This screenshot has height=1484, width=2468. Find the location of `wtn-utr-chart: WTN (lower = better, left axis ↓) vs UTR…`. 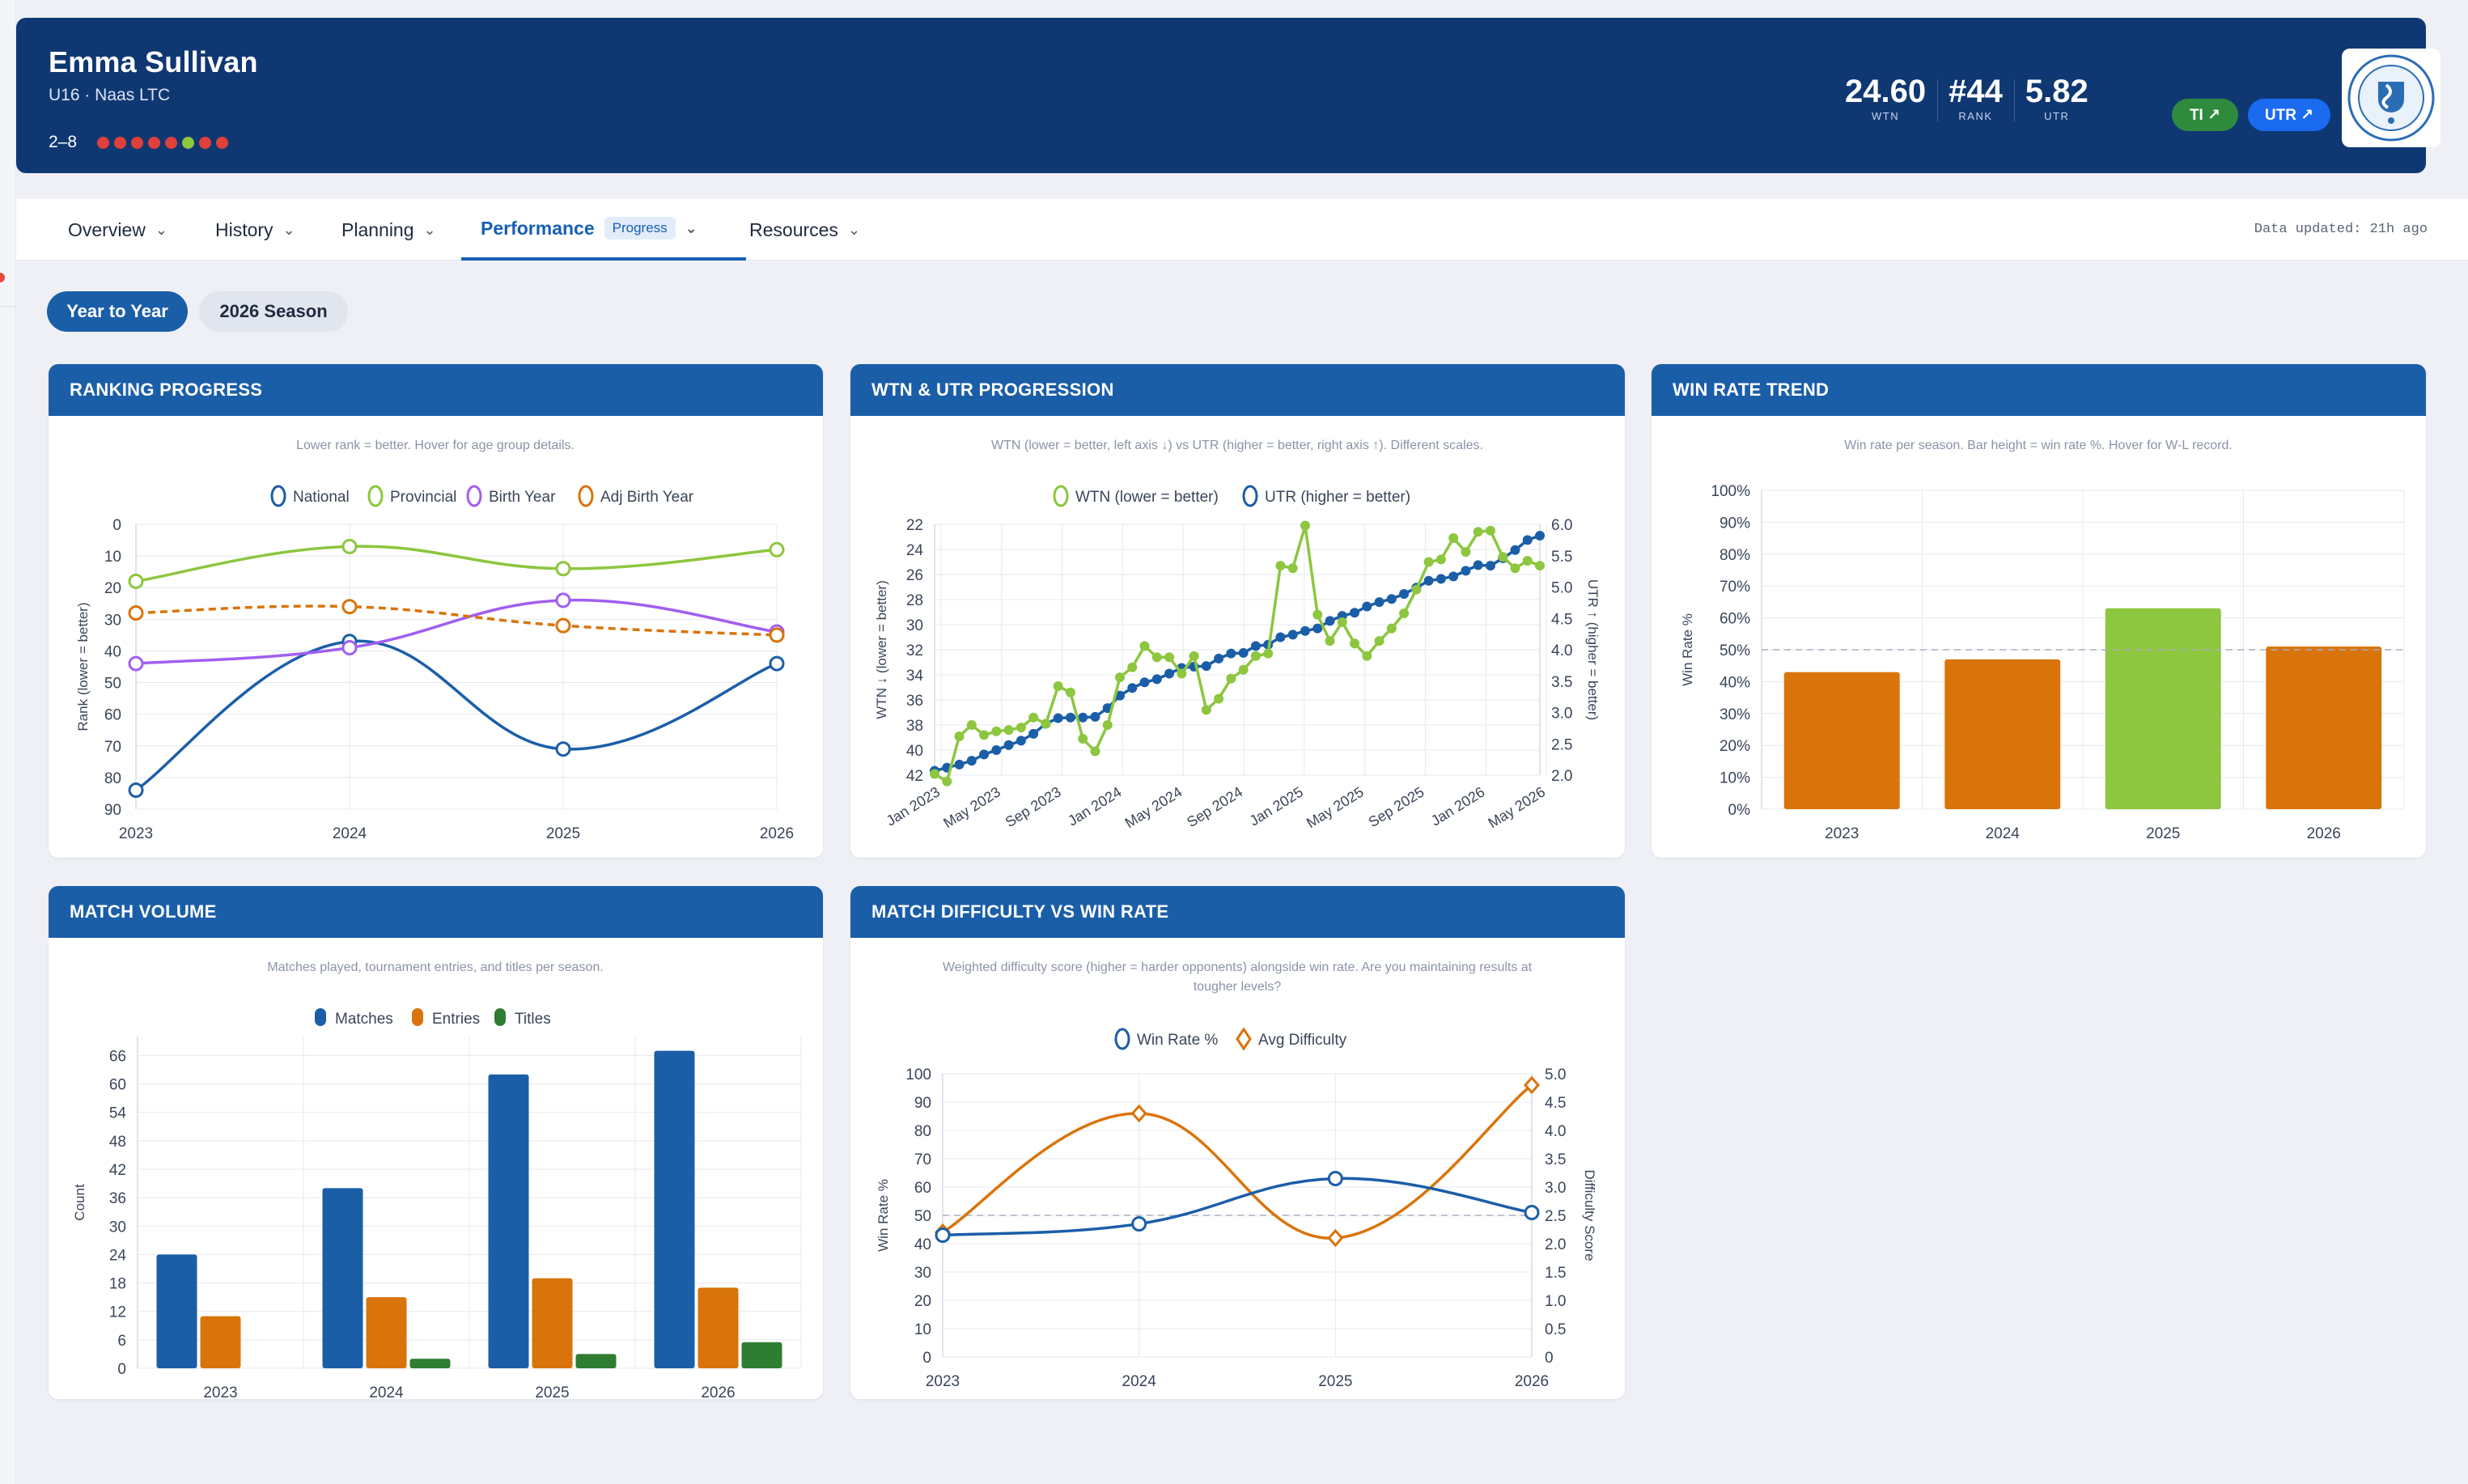

wtn-utr-chart: WTN (lower = better, left axis ↓) vs UTR… is located at coordinates (1237, 635).